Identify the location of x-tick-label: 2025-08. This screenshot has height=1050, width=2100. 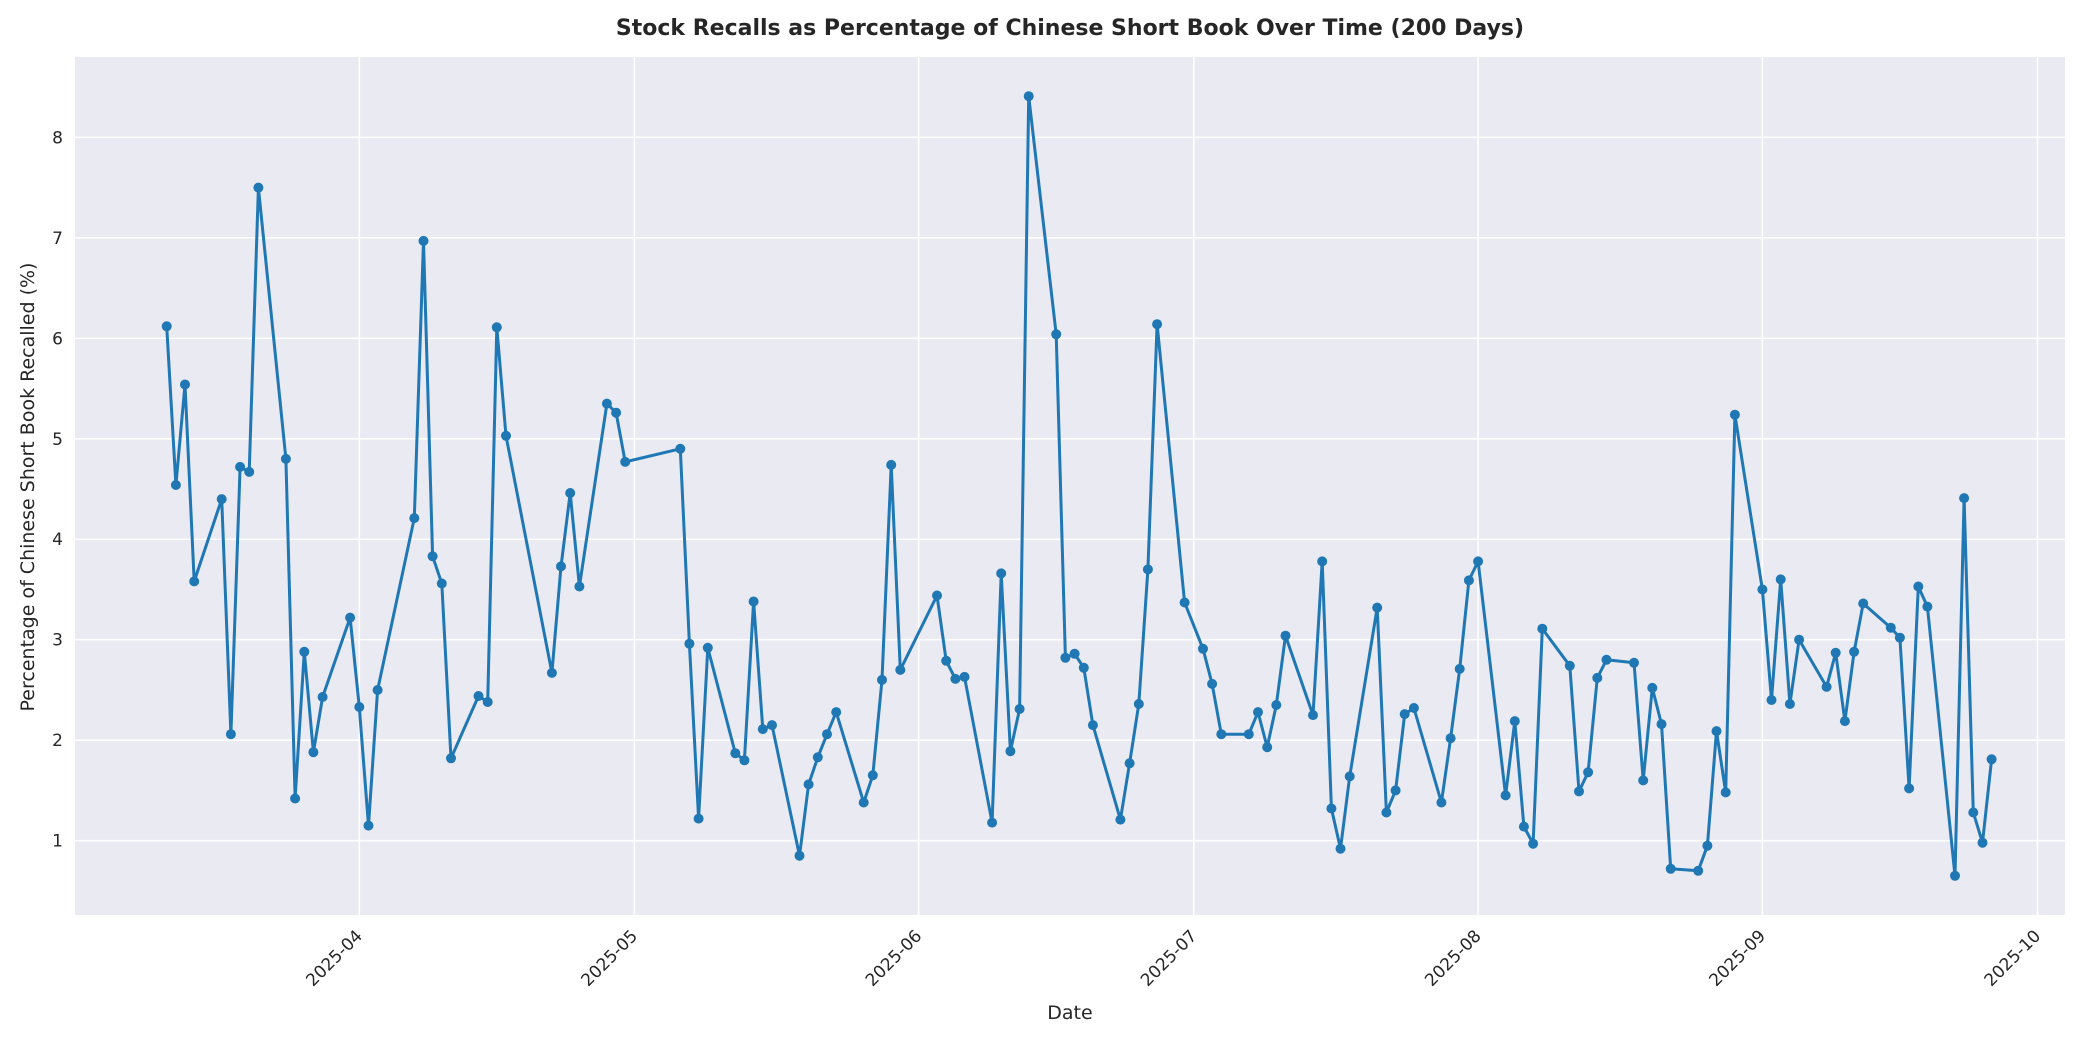
(1453, 958).